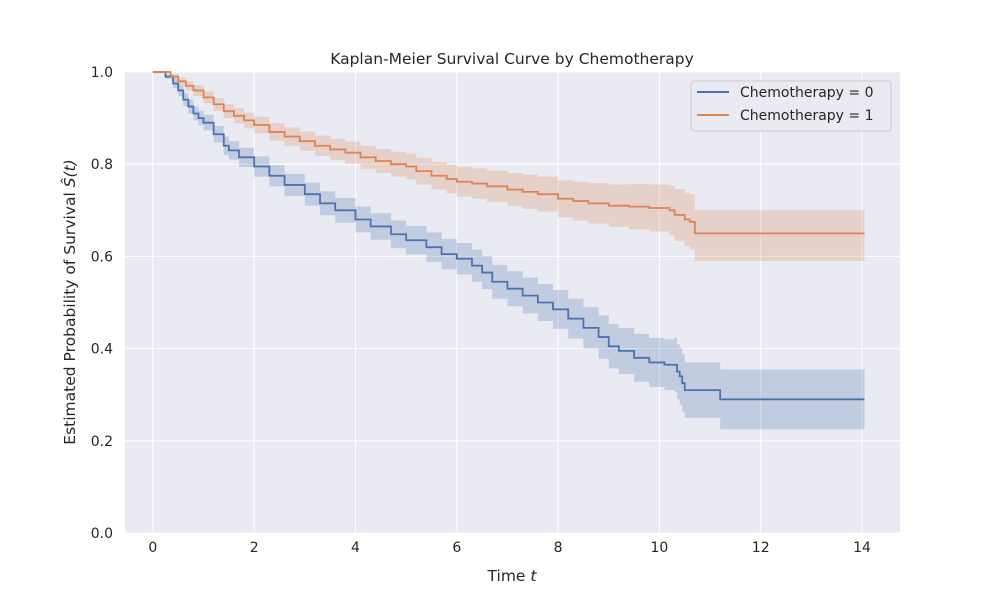  I want to click on y-tick-label: 0.4, so click(102, 350).